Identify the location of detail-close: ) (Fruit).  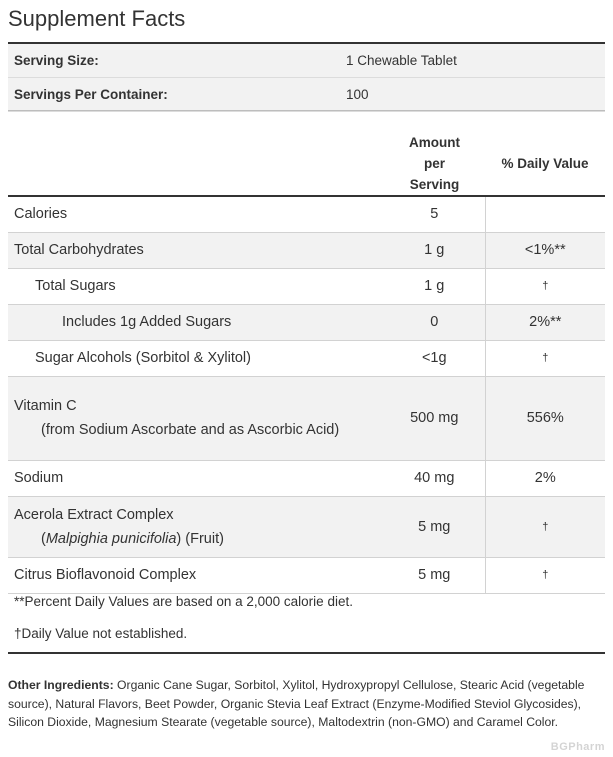
(200, 538).